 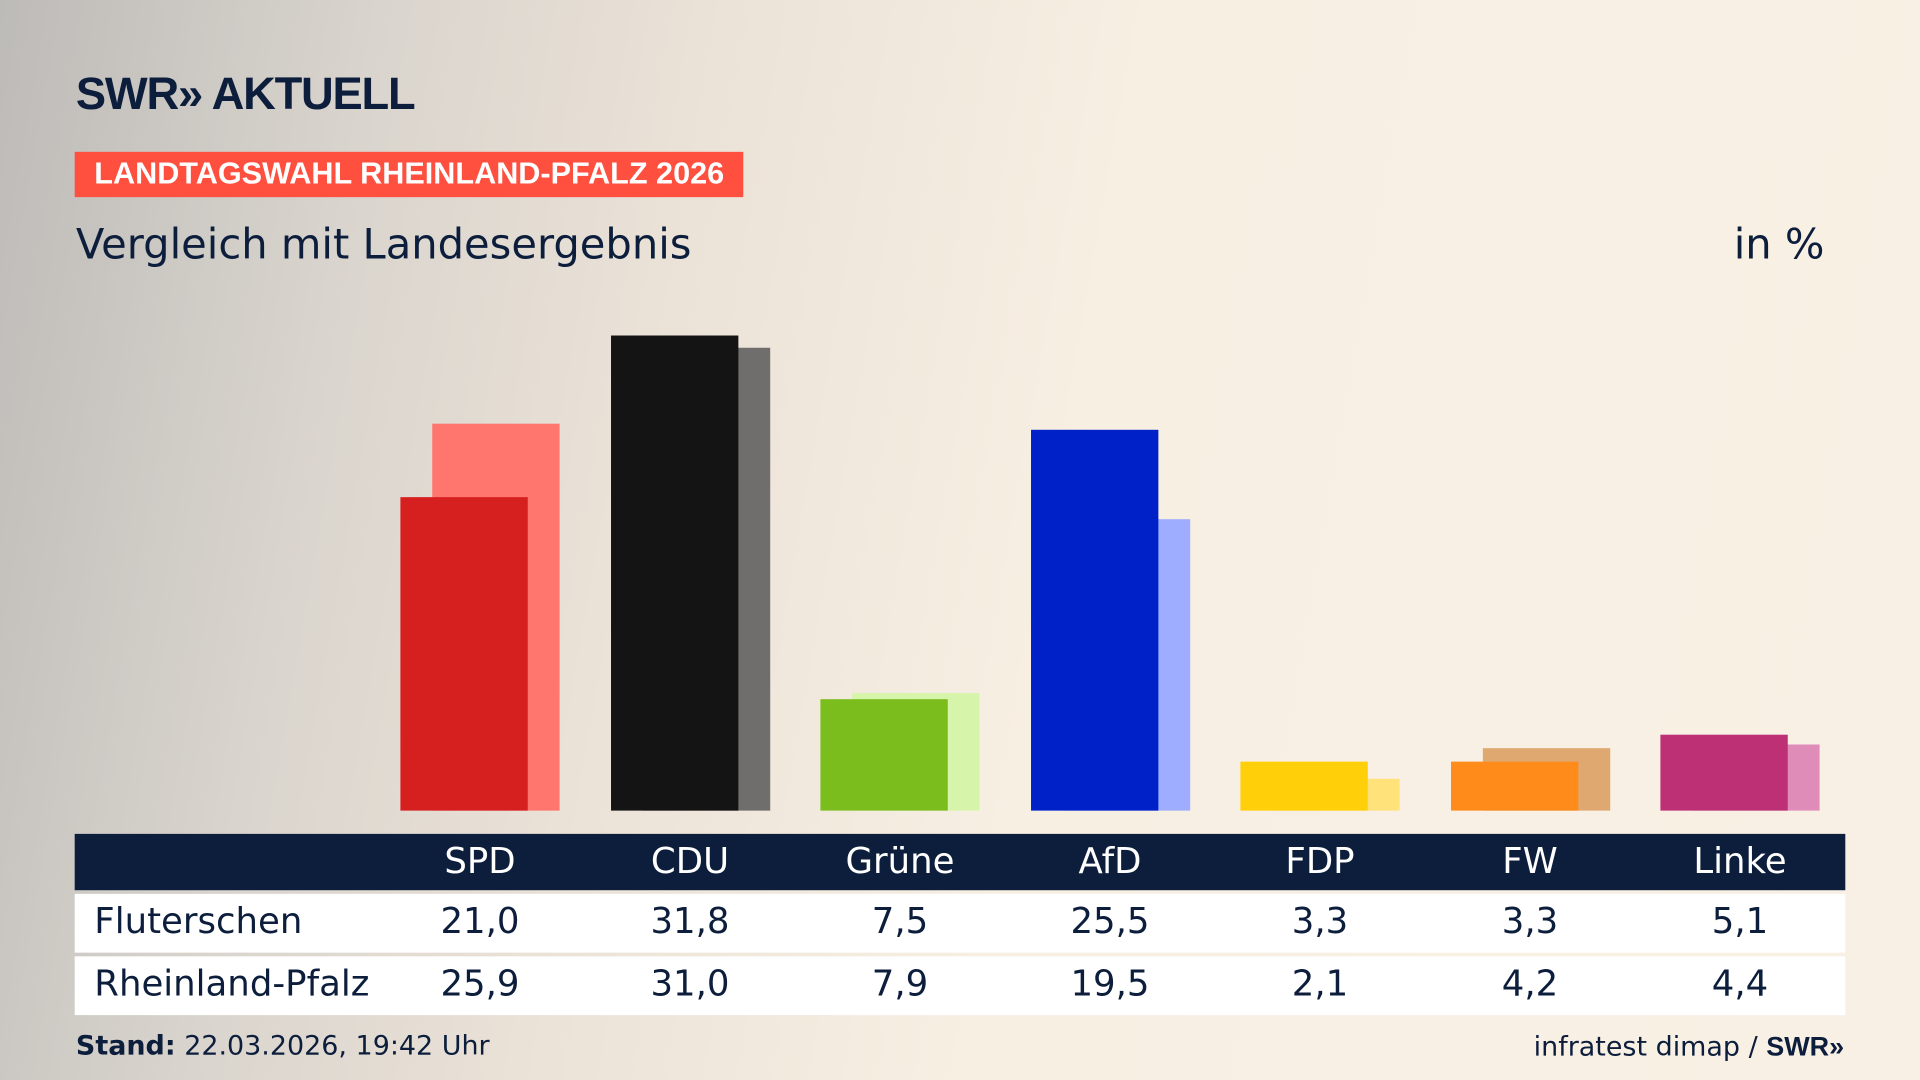 What do you see at coordinates (383, 245) in the screenshot?
I see `chart-subtitle: Vergleich mit Landesergebnis` at bounding box center [383, 245].